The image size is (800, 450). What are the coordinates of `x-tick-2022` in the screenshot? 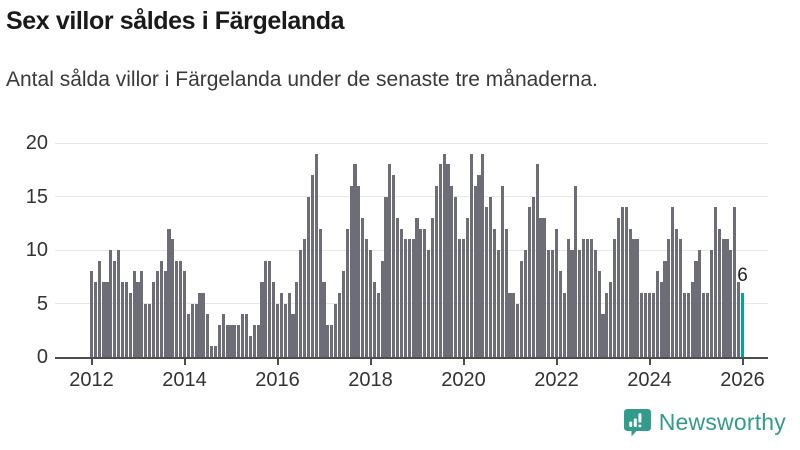 It's located at (556, 362).